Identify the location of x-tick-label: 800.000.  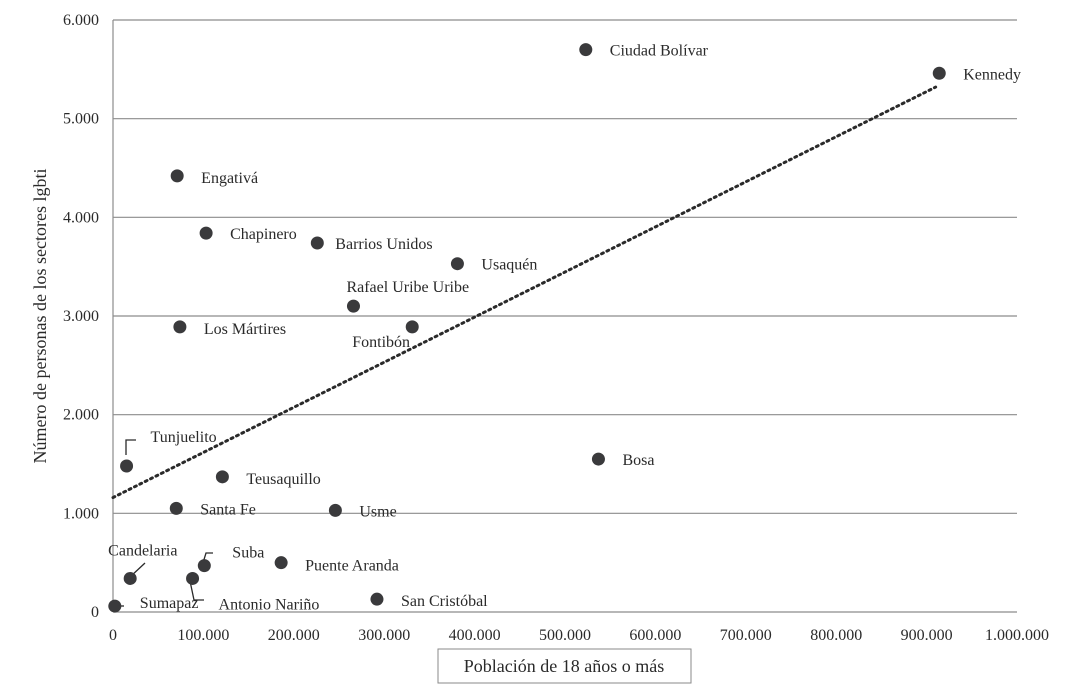
(836, 635).